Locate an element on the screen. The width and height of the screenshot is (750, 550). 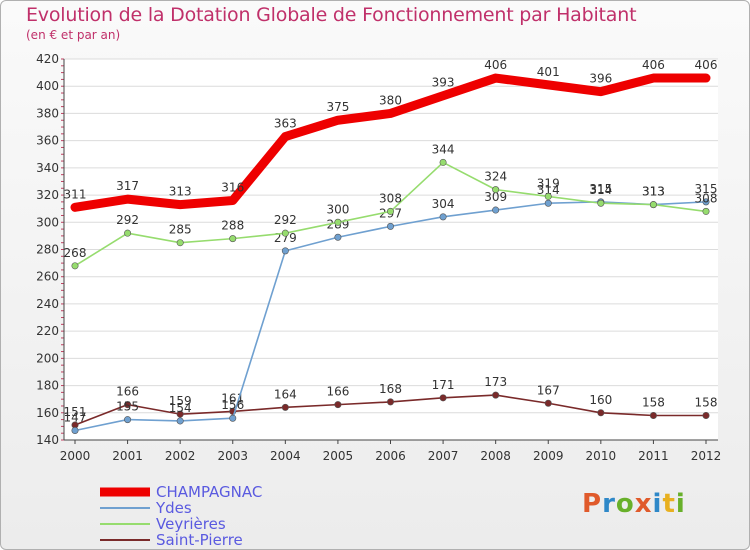
data-label: 344 is located at coordinates (443, 149).